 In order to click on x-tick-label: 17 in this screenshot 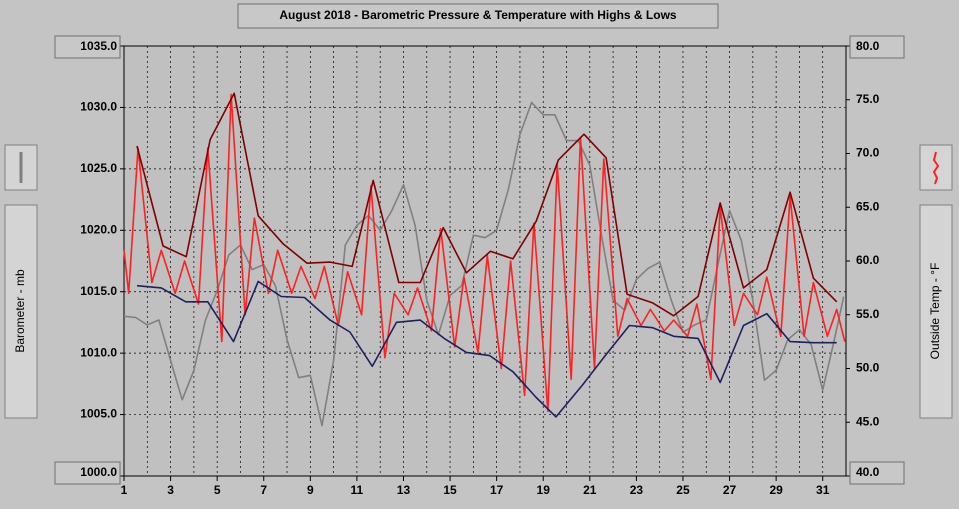, I will do `click(497, 490)`.